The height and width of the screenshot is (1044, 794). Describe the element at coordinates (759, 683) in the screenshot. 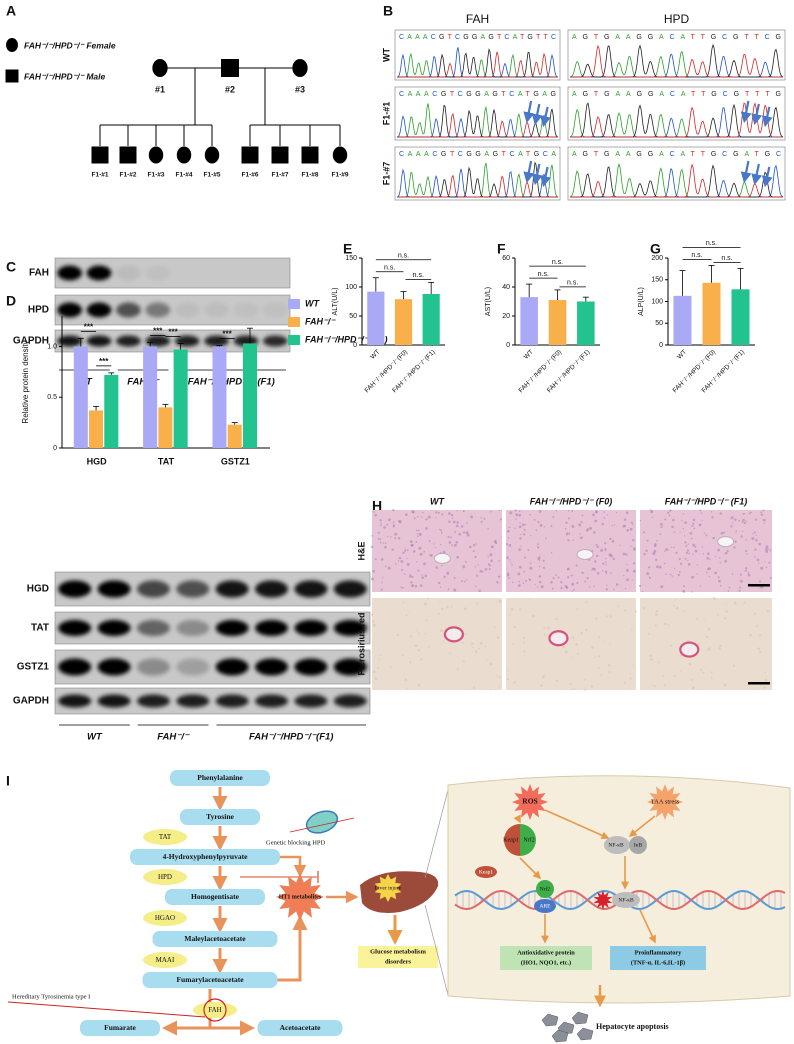

I see `scale-bar` at that location.